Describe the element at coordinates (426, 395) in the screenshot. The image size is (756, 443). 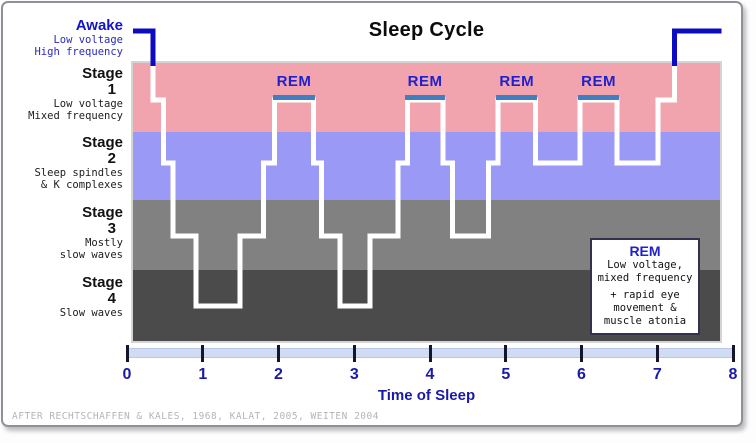
I see `x-axis-title: Time of Sleep` at that location.